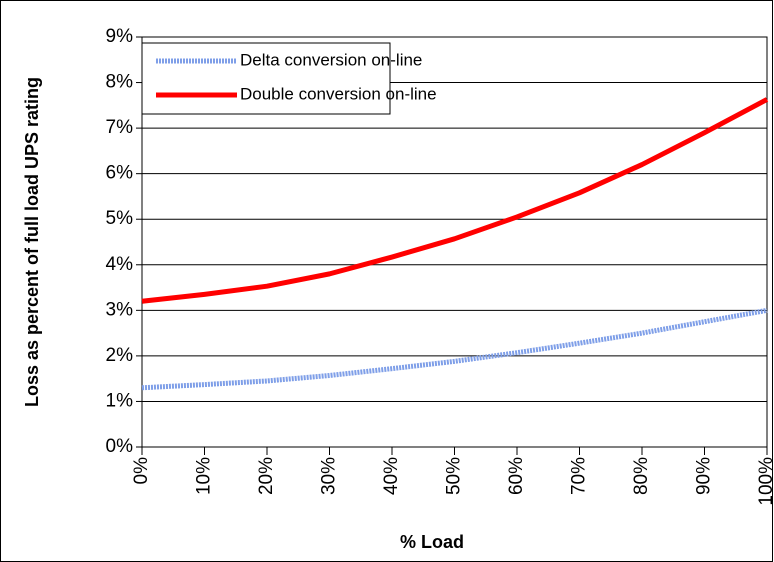 The height and width of the screenshot is (562, 774). What do you see at coordinates (120, 82) in the screenshot?
I see `y-tick-label: 8%` at bounding box center [120, 82].